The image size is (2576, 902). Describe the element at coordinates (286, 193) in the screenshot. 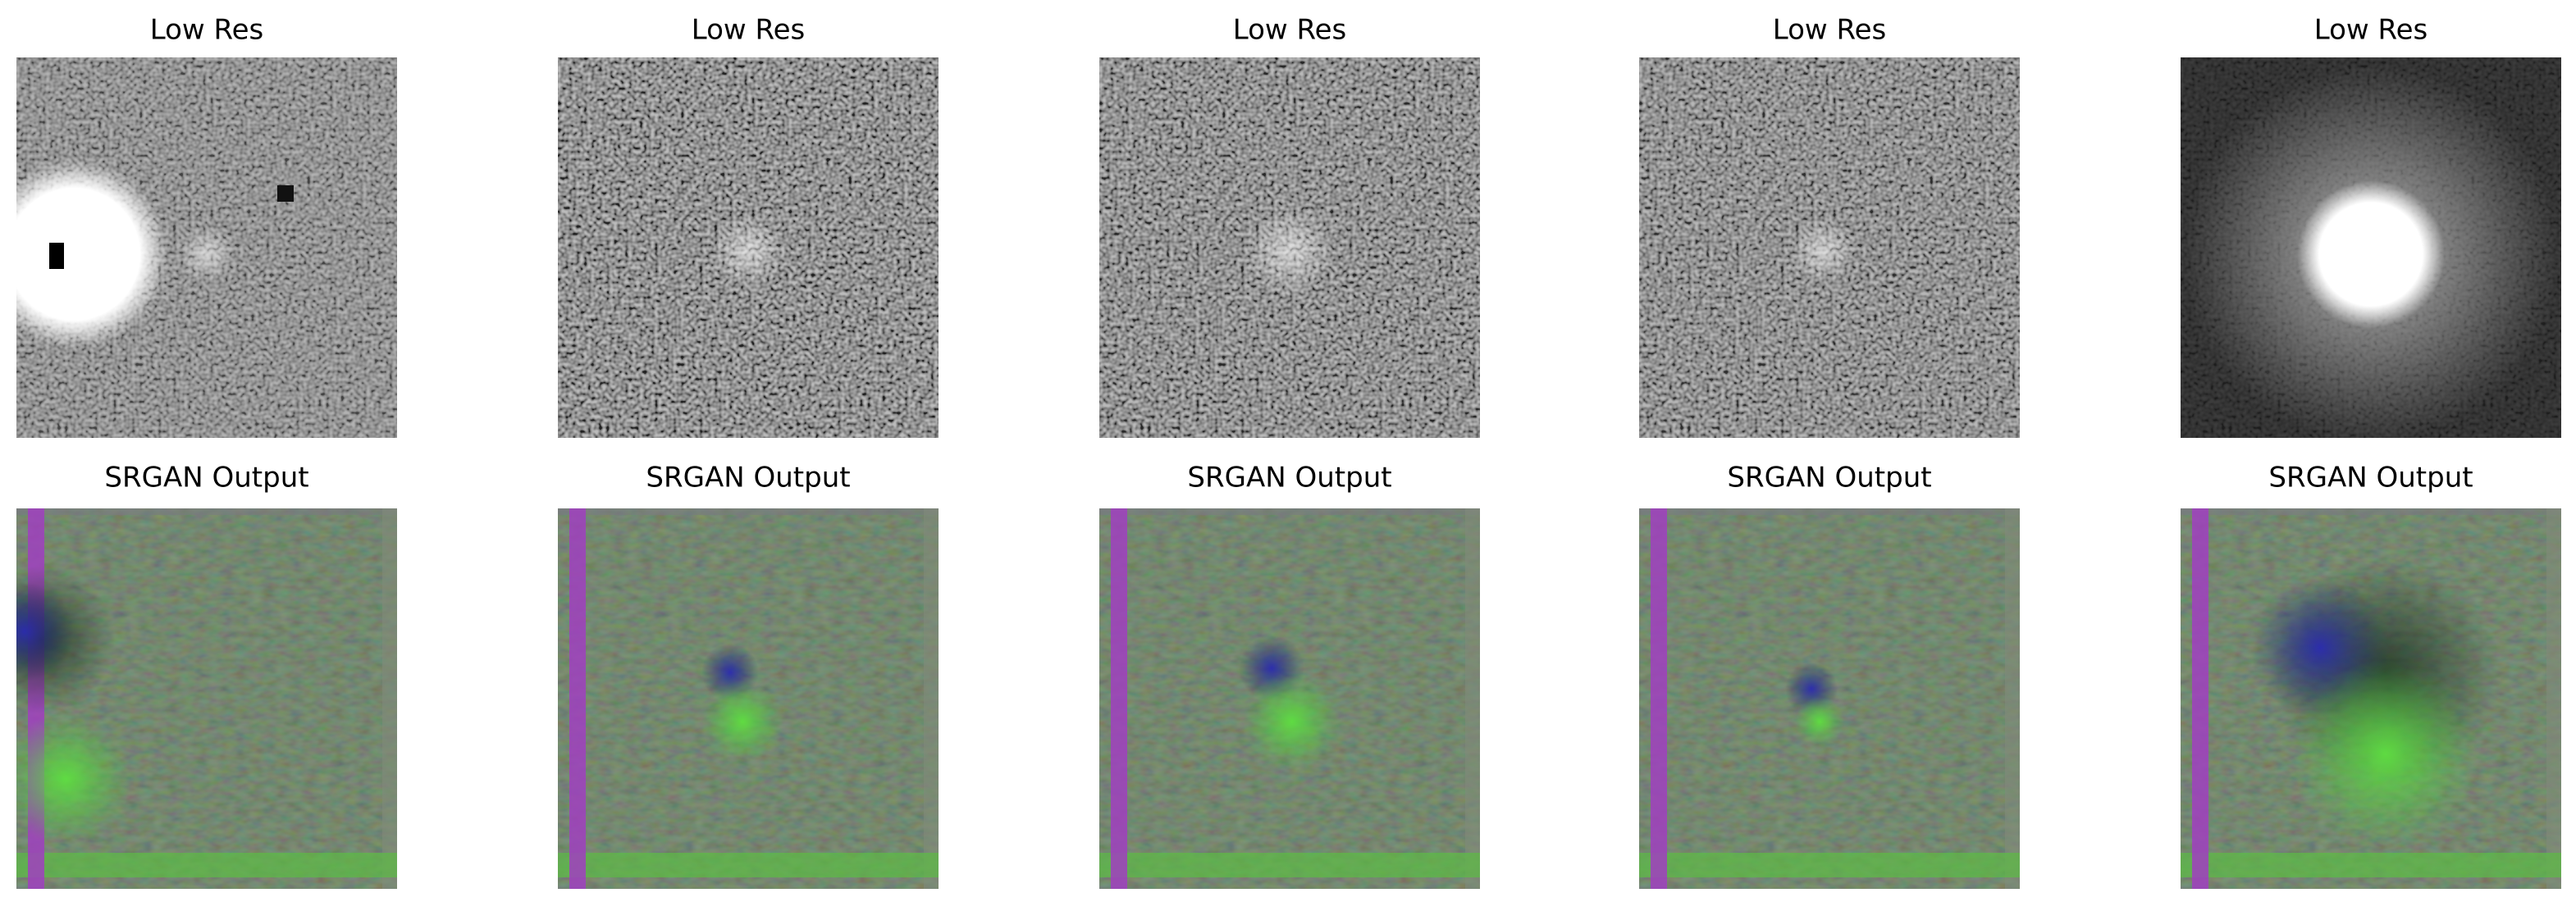

I see `dark-pixel` at that location.